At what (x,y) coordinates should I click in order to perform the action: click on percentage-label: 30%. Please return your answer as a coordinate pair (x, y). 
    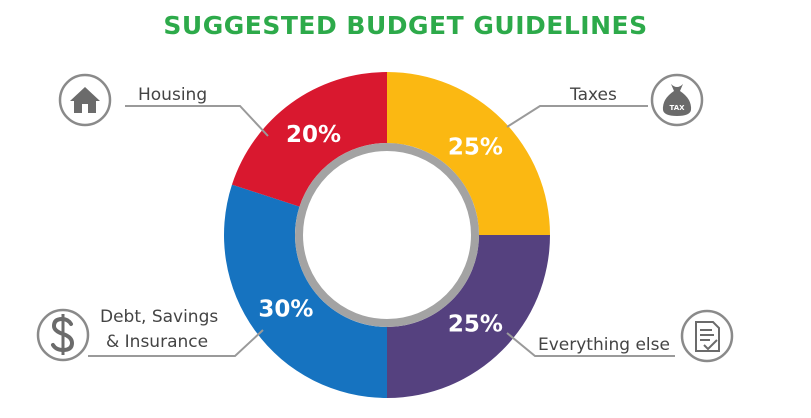
    Looking at the image, I should click on (285, 309).